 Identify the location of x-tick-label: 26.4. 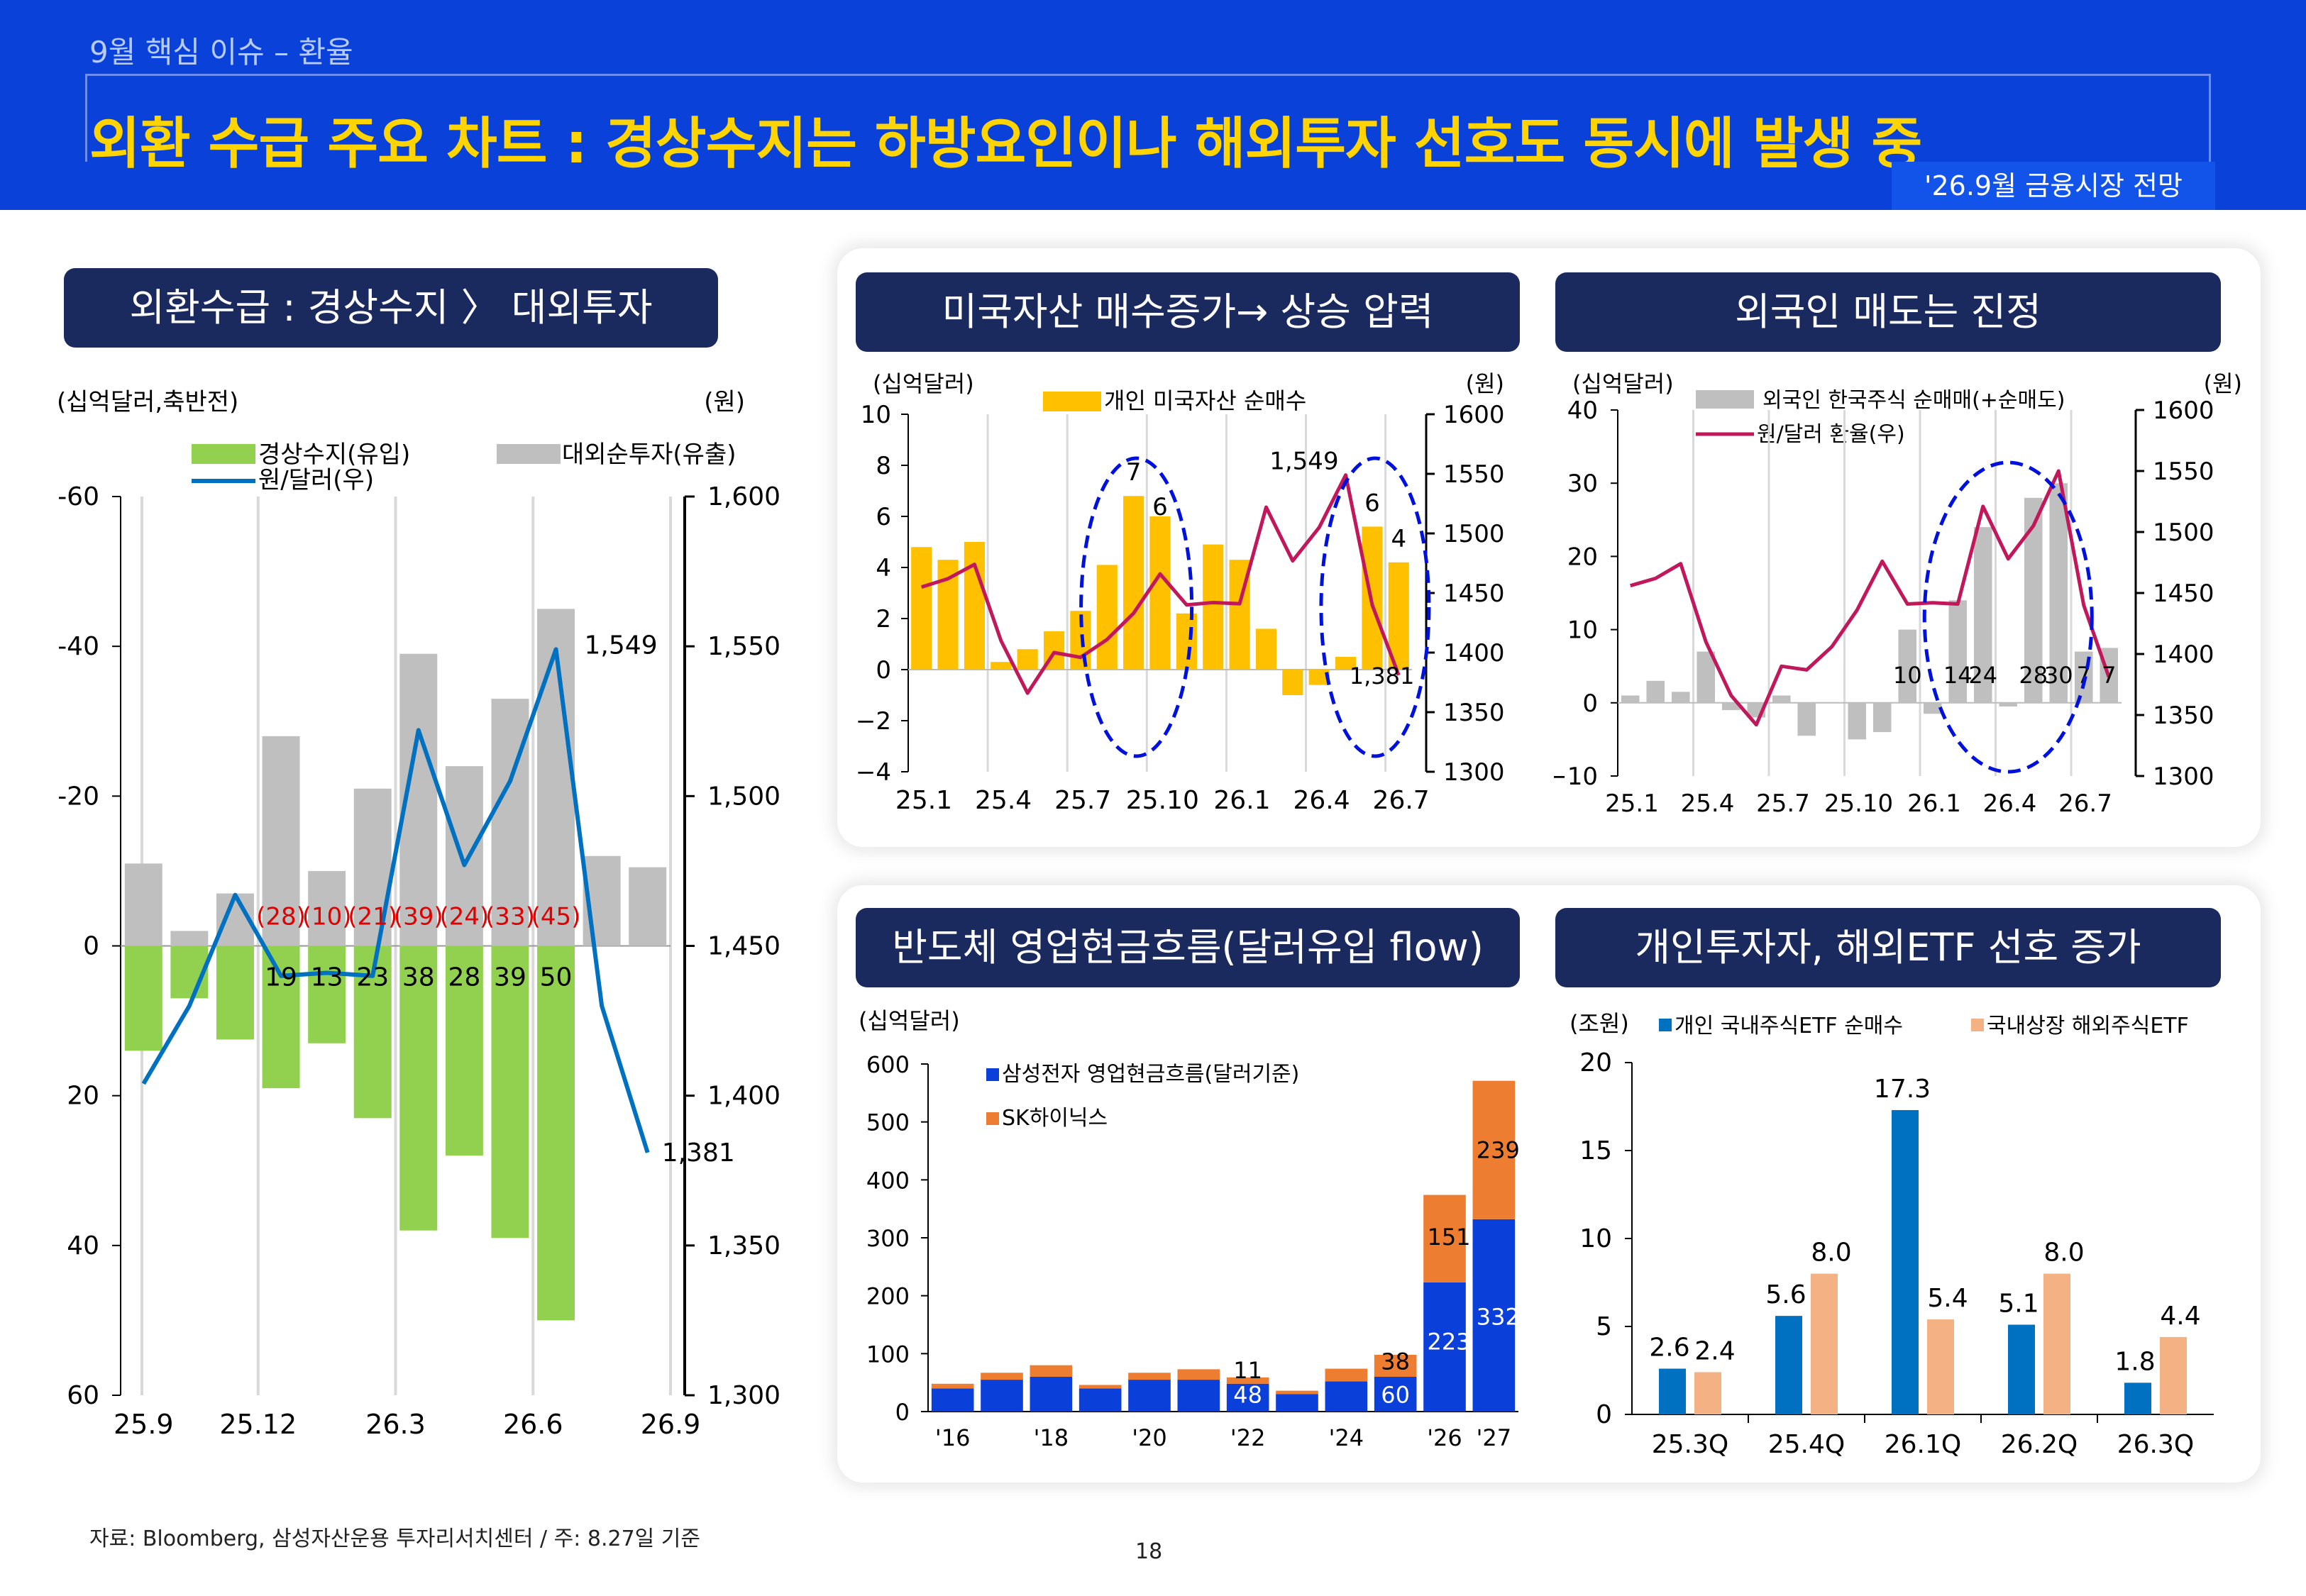
(2010, 803).